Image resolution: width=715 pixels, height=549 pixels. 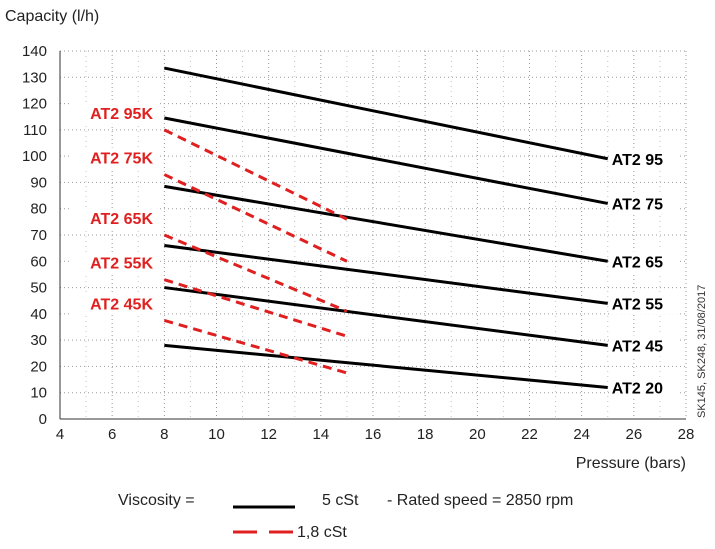 I want to click on x-tick-label: 24, so click(x=581, y=434).